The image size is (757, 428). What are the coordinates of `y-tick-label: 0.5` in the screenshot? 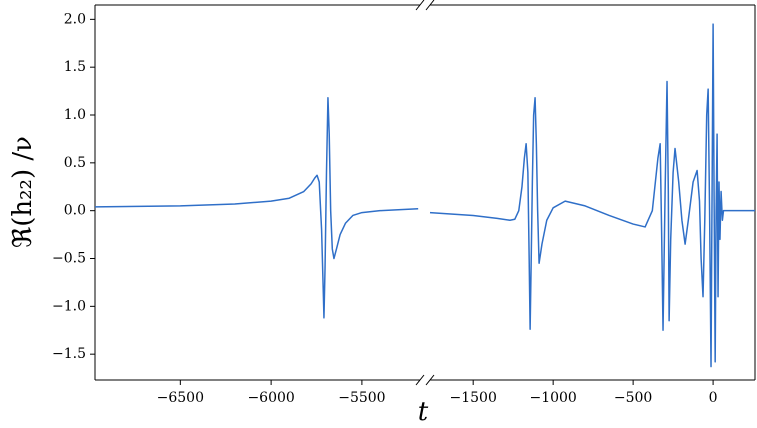 It's located at (75, 163).